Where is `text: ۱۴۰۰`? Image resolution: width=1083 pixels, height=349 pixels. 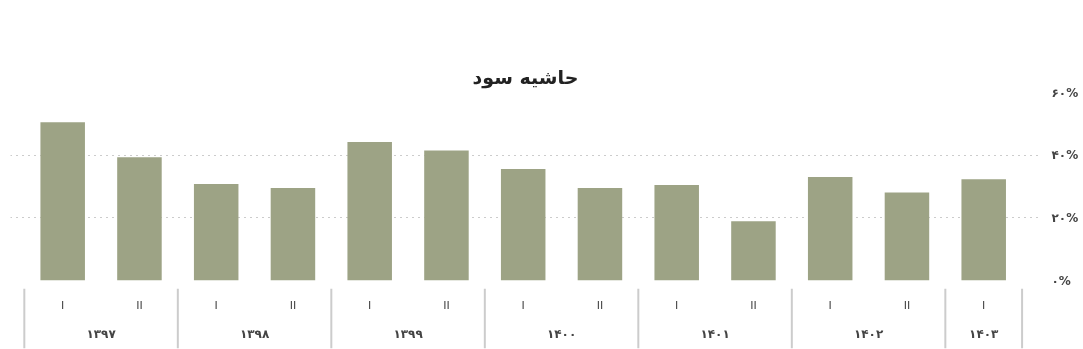 text: ۱۴۰۰ is located at coordinates (561, 334).